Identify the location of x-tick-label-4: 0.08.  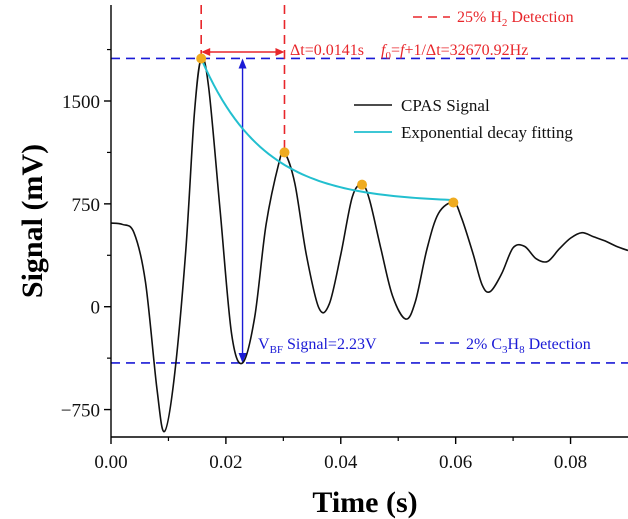
(570, 462).